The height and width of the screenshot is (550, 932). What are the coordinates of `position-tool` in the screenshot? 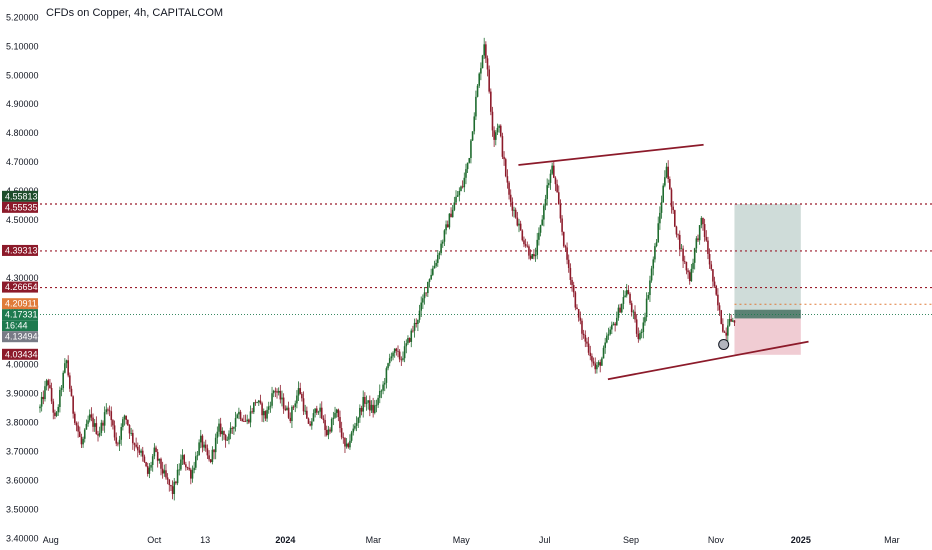 It's located at (767, 279).